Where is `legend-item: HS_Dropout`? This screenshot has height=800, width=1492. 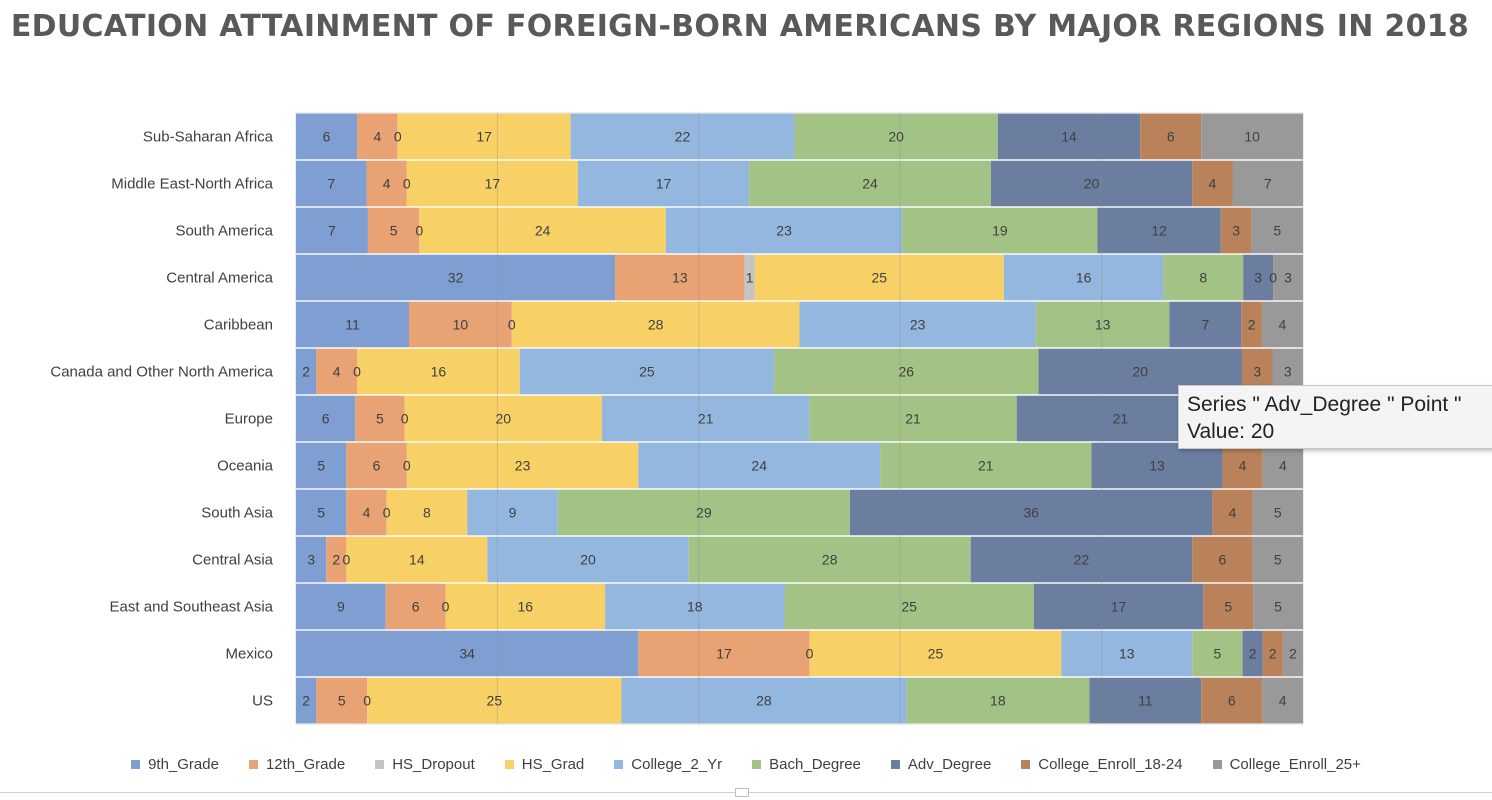 legend-item: HS_Dropout is located at coordinates (425, 764).